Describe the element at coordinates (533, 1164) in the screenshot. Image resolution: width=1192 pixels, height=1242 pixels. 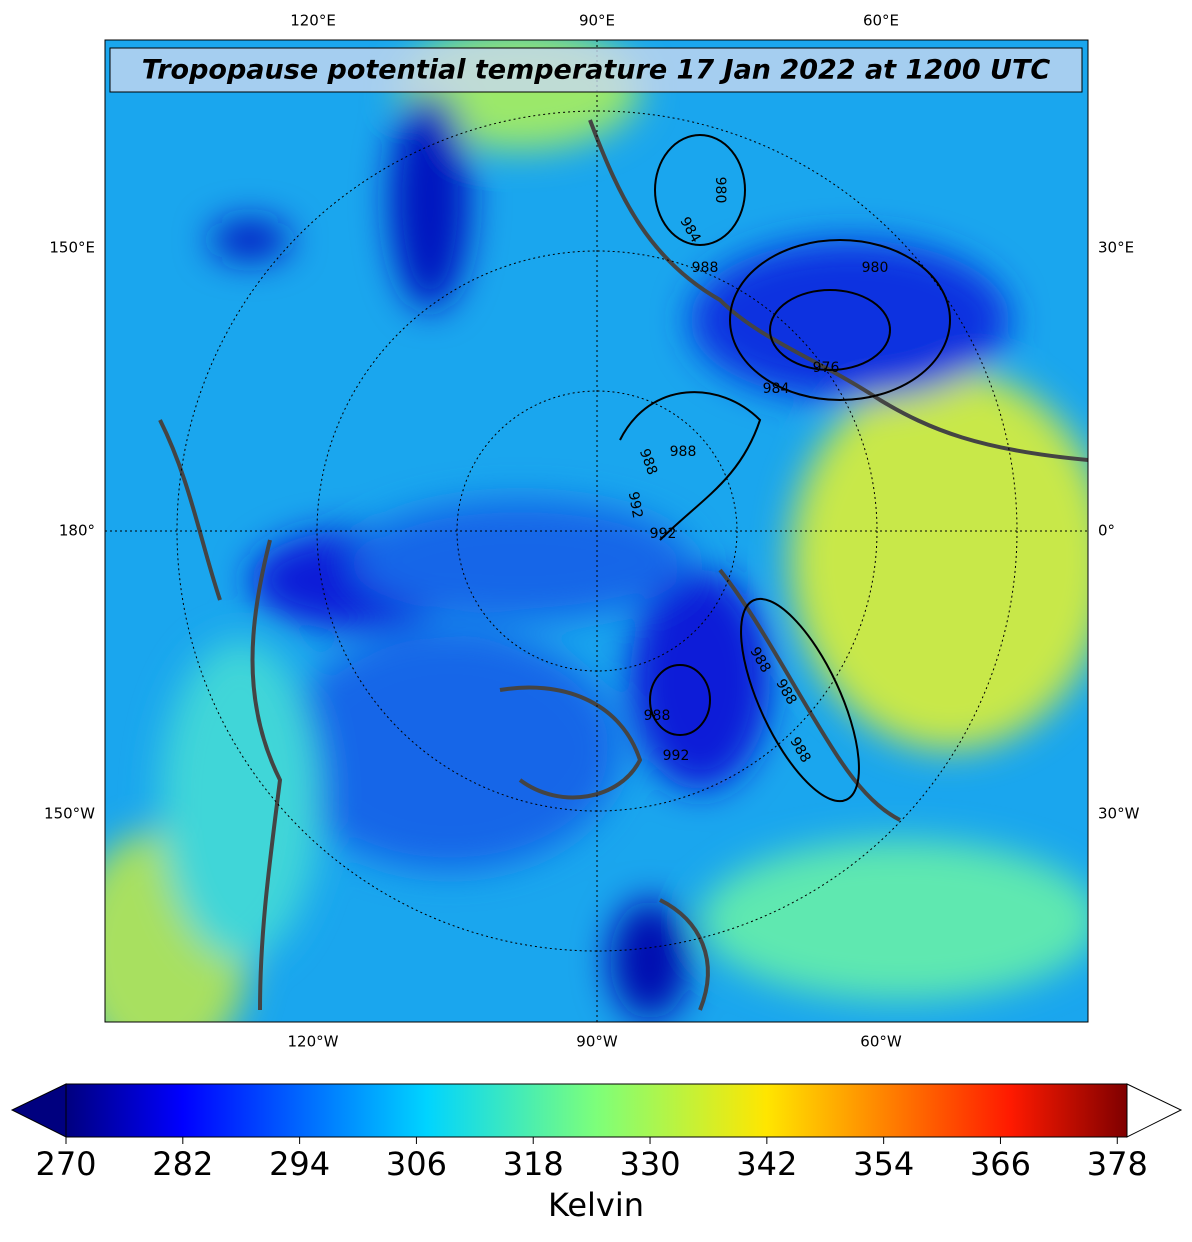
I see `colorbar-tick-label: 318` at that location.